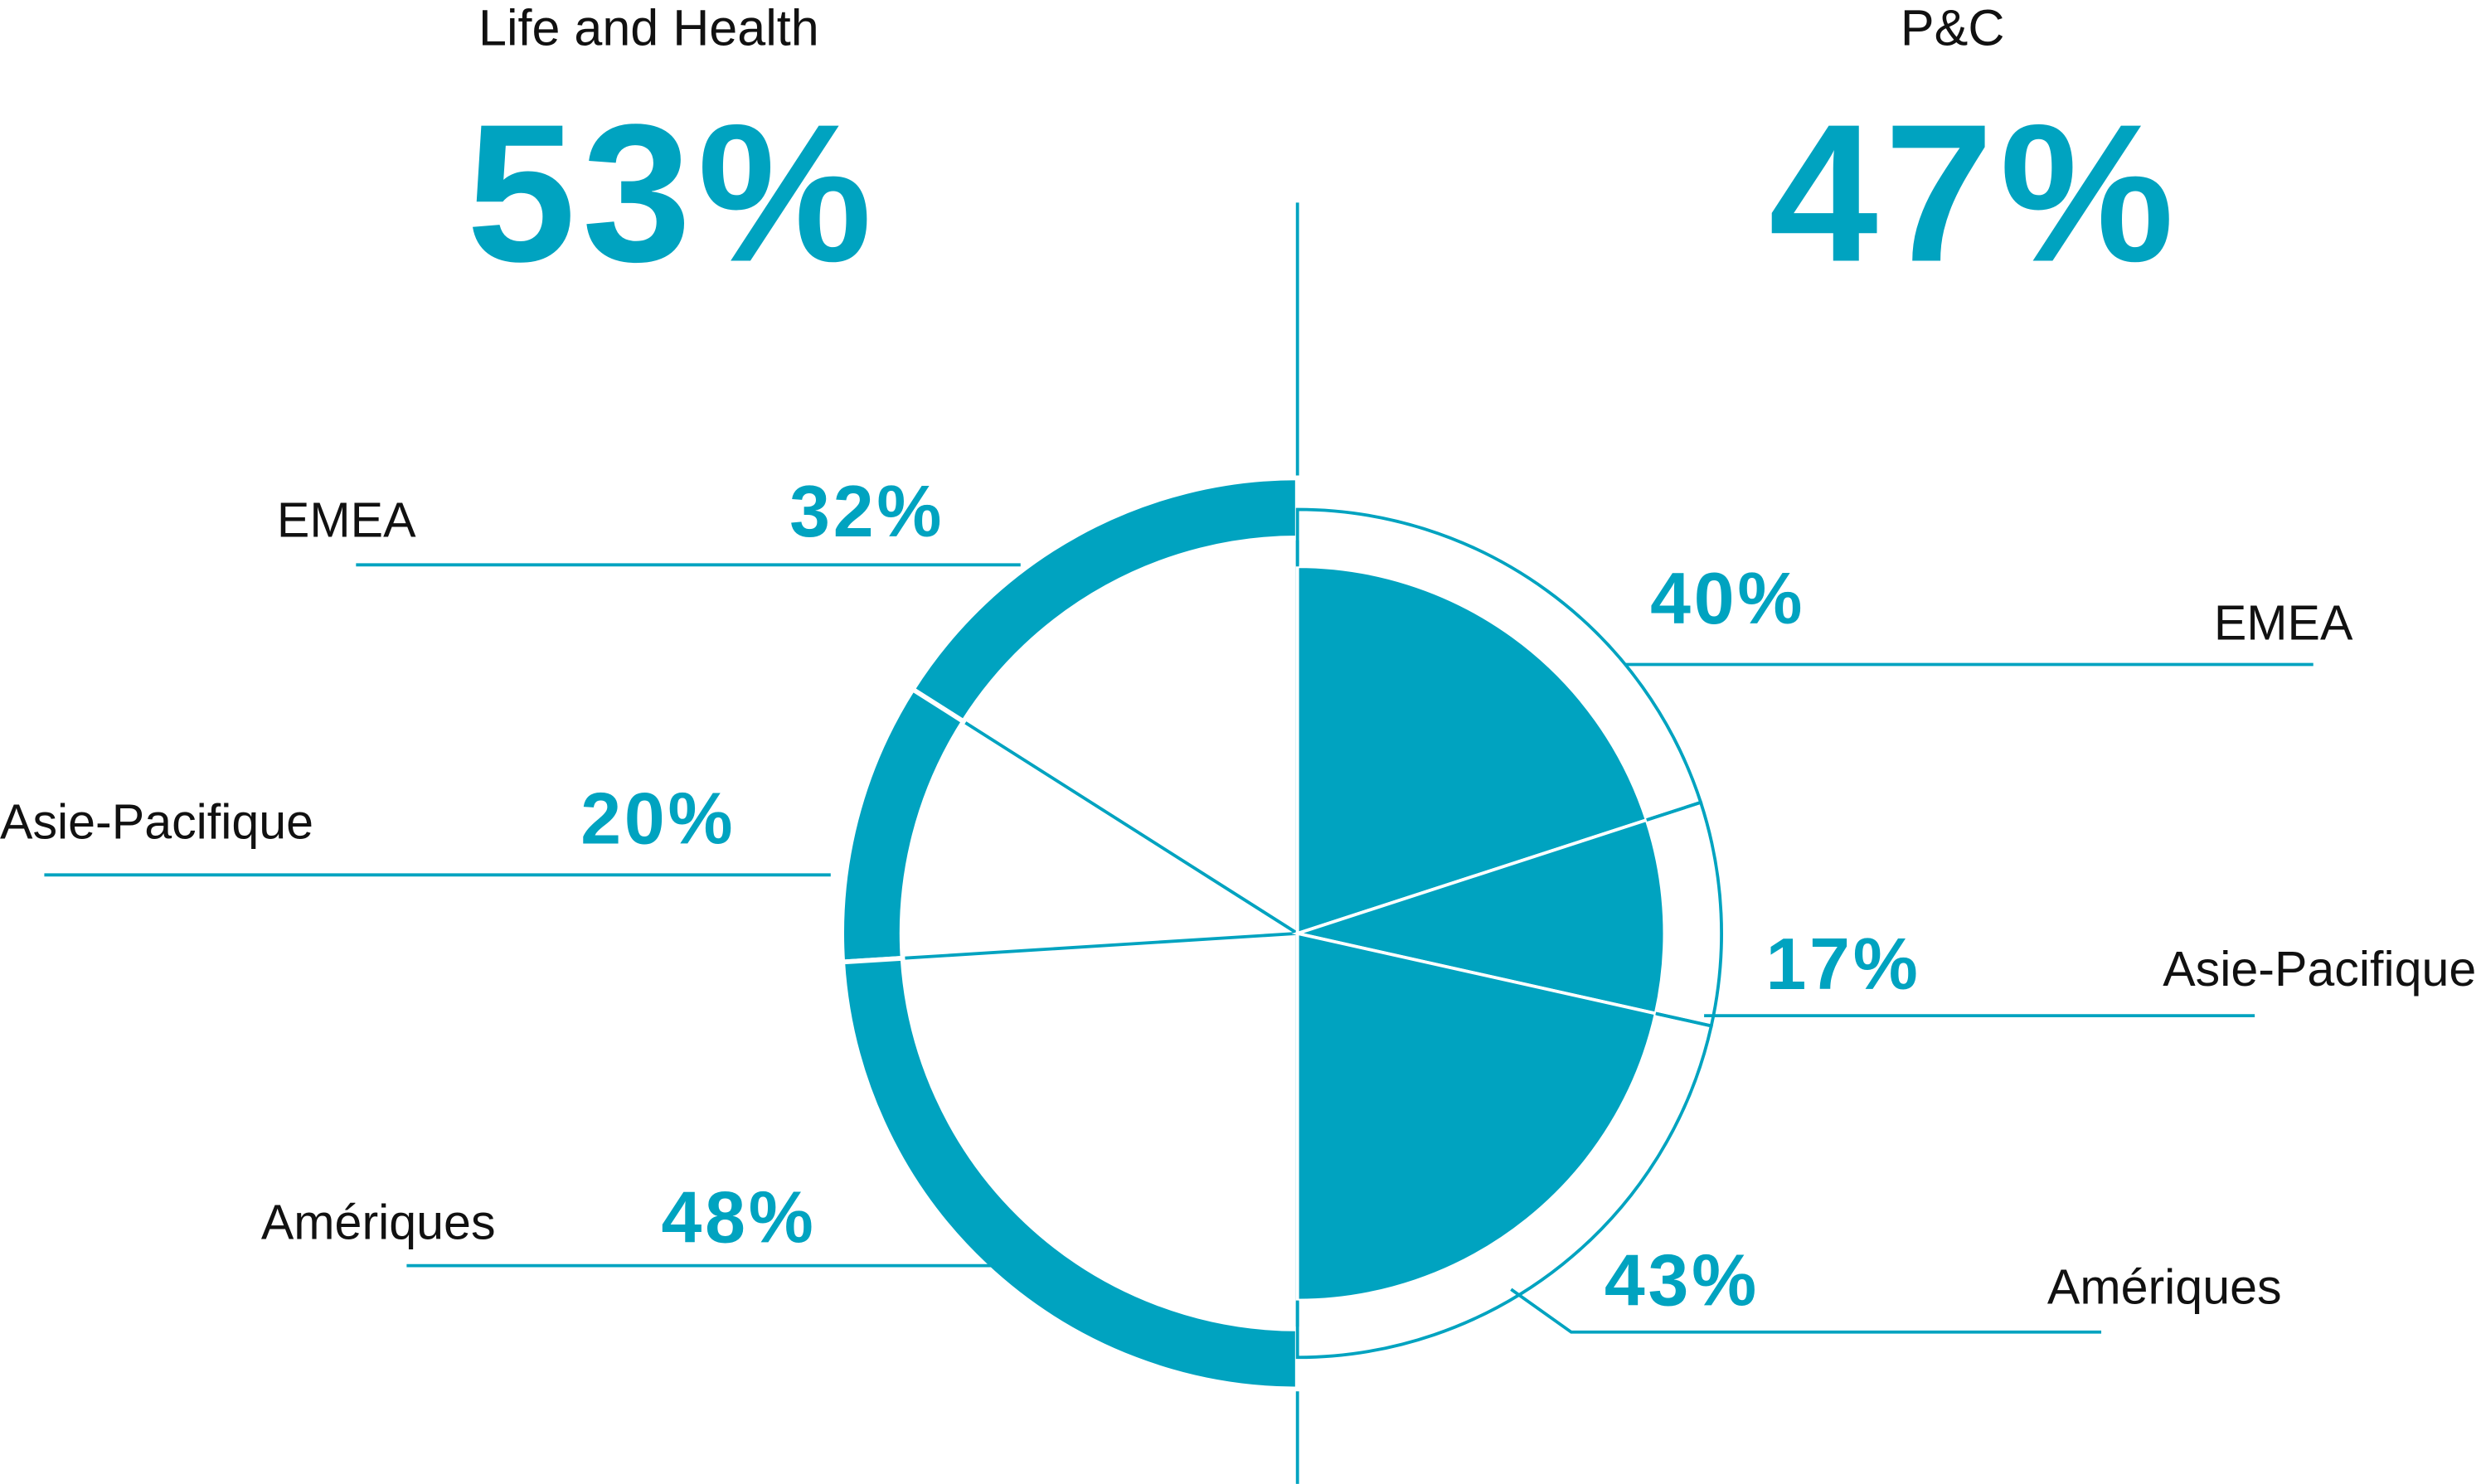 The width and height of the screenshot is (2481, 1484). What do you see at coordinates (1842, 965) in the screenshot?
I see `value-label: 17%` at bounding box center [1842, 965].